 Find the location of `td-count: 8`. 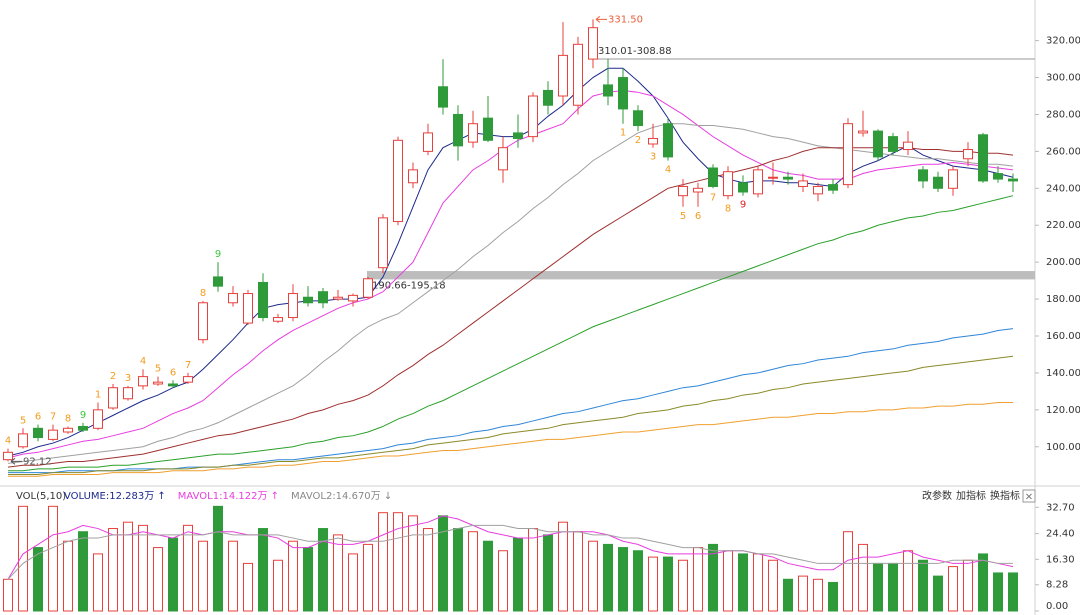

td-count: 8 is located at coordinates (203, 293).